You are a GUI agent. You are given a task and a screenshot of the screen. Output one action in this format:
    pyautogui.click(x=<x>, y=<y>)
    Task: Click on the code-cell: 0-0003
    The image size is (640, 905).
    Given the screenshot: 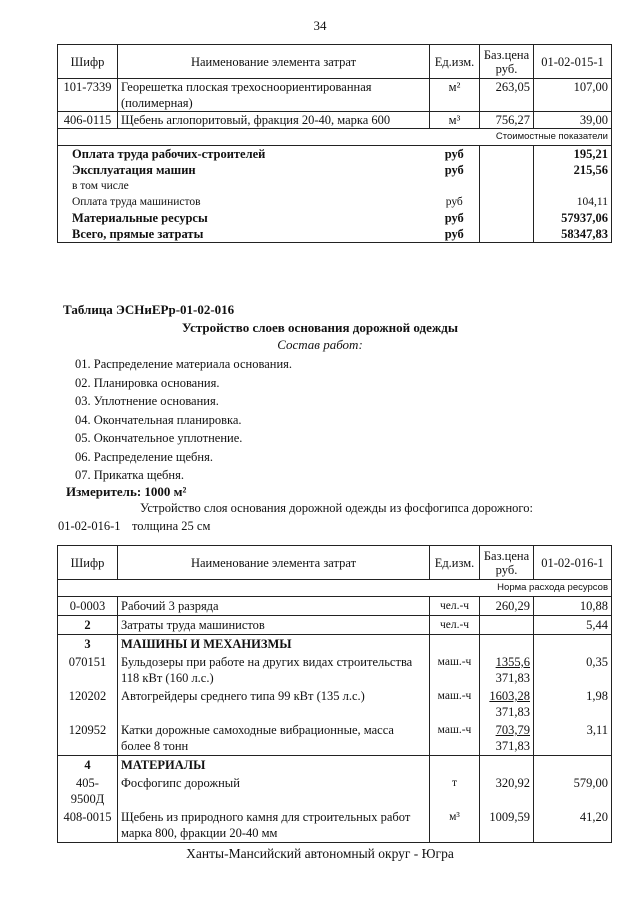 What is the action you would take?
    pyautogui.click(x=87, y=606)
    